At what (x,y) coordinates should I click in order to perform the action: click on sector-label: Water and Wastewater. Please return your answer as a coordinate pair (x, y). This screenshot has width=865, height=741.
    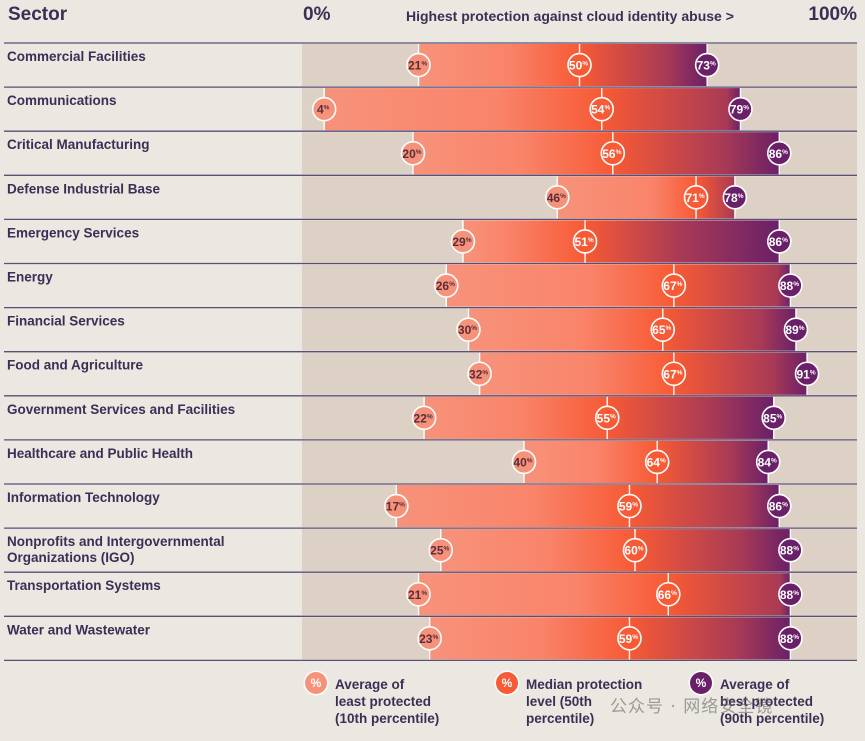
    Looking at the image, I should click on (79, 629).